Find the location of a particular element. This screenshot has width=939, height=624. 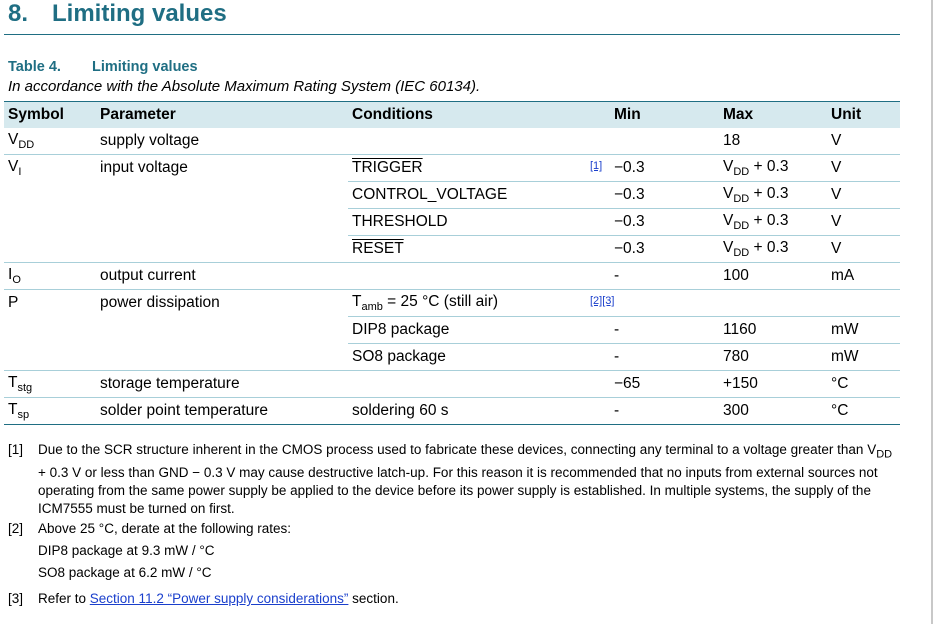

page-edge is located at coordinates (932, 312).